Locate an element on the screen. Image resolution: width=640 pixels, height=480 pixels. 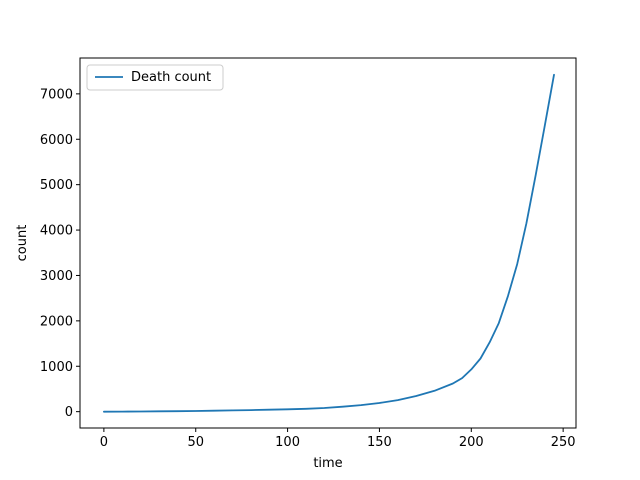
legend: Death count is located at coordinates (155, 77).